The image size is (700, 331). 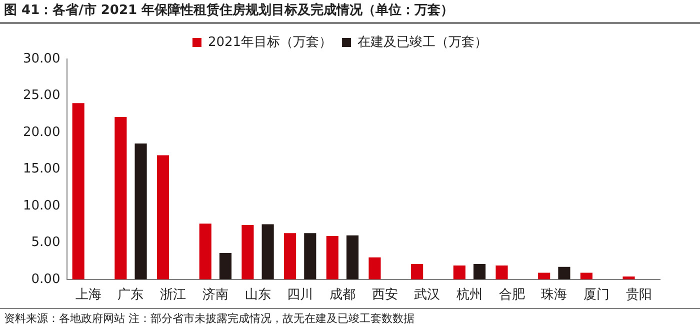 What do you see at coordinates (215, 295) in the screenshot?
I see `x-tick-label: 济南` at bounding box center [215, 295].